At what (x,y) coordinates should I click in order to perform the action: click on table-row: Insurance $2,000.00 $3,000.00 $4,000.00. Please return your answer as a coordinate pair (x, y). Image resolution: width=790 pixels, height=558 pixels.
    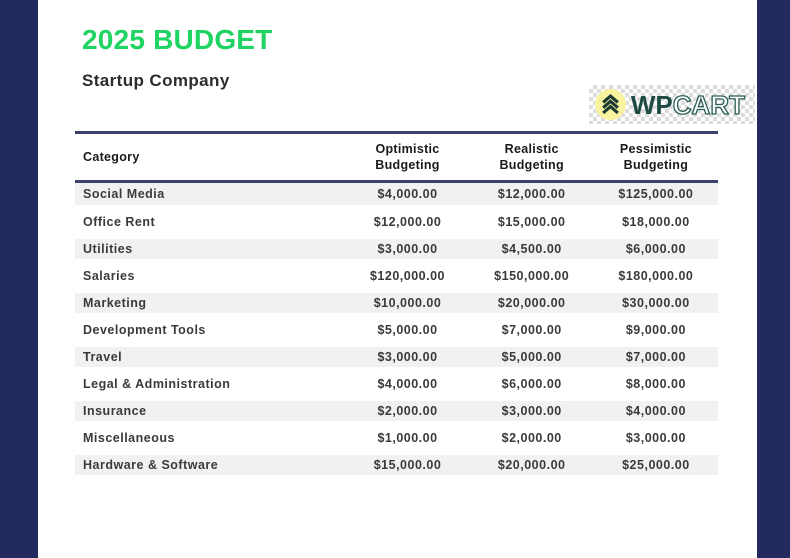
    Looking at the image, I should click on (396, 412).